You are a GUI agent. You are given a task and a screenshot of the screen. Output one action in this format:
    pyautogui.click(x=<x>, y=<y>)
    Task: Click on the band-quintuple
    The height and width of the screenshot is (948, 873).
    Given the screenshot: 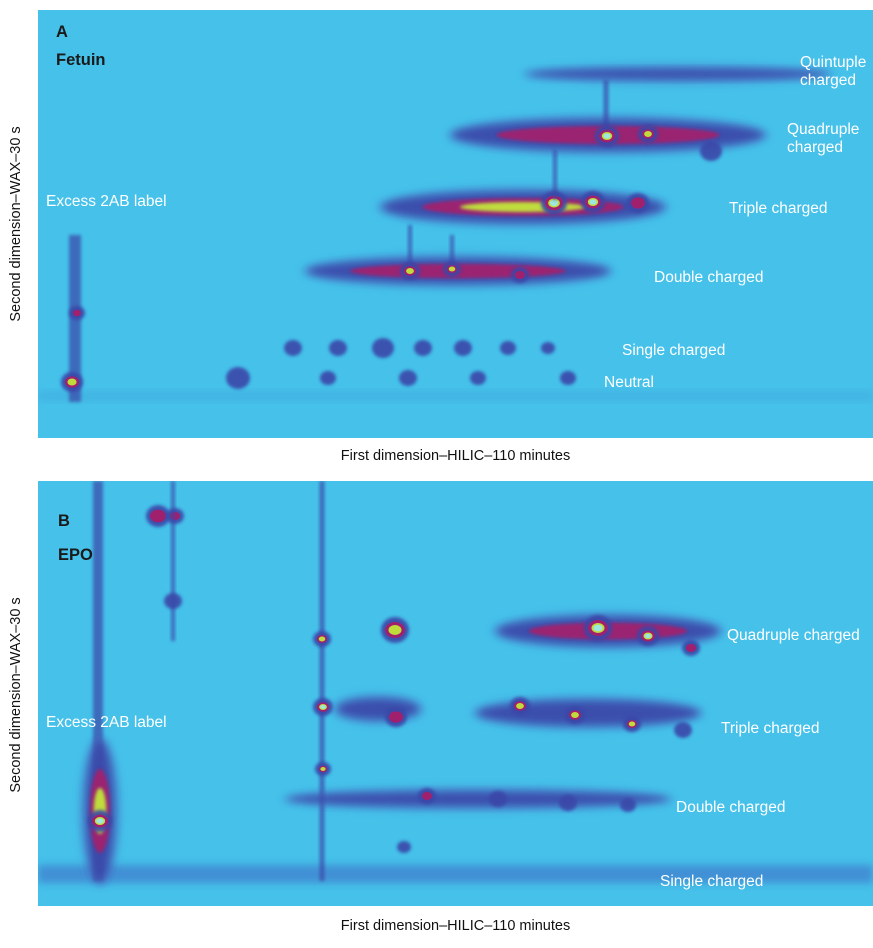 What is the action you would take?
    pyautogui.click(x=678, y=74)
    